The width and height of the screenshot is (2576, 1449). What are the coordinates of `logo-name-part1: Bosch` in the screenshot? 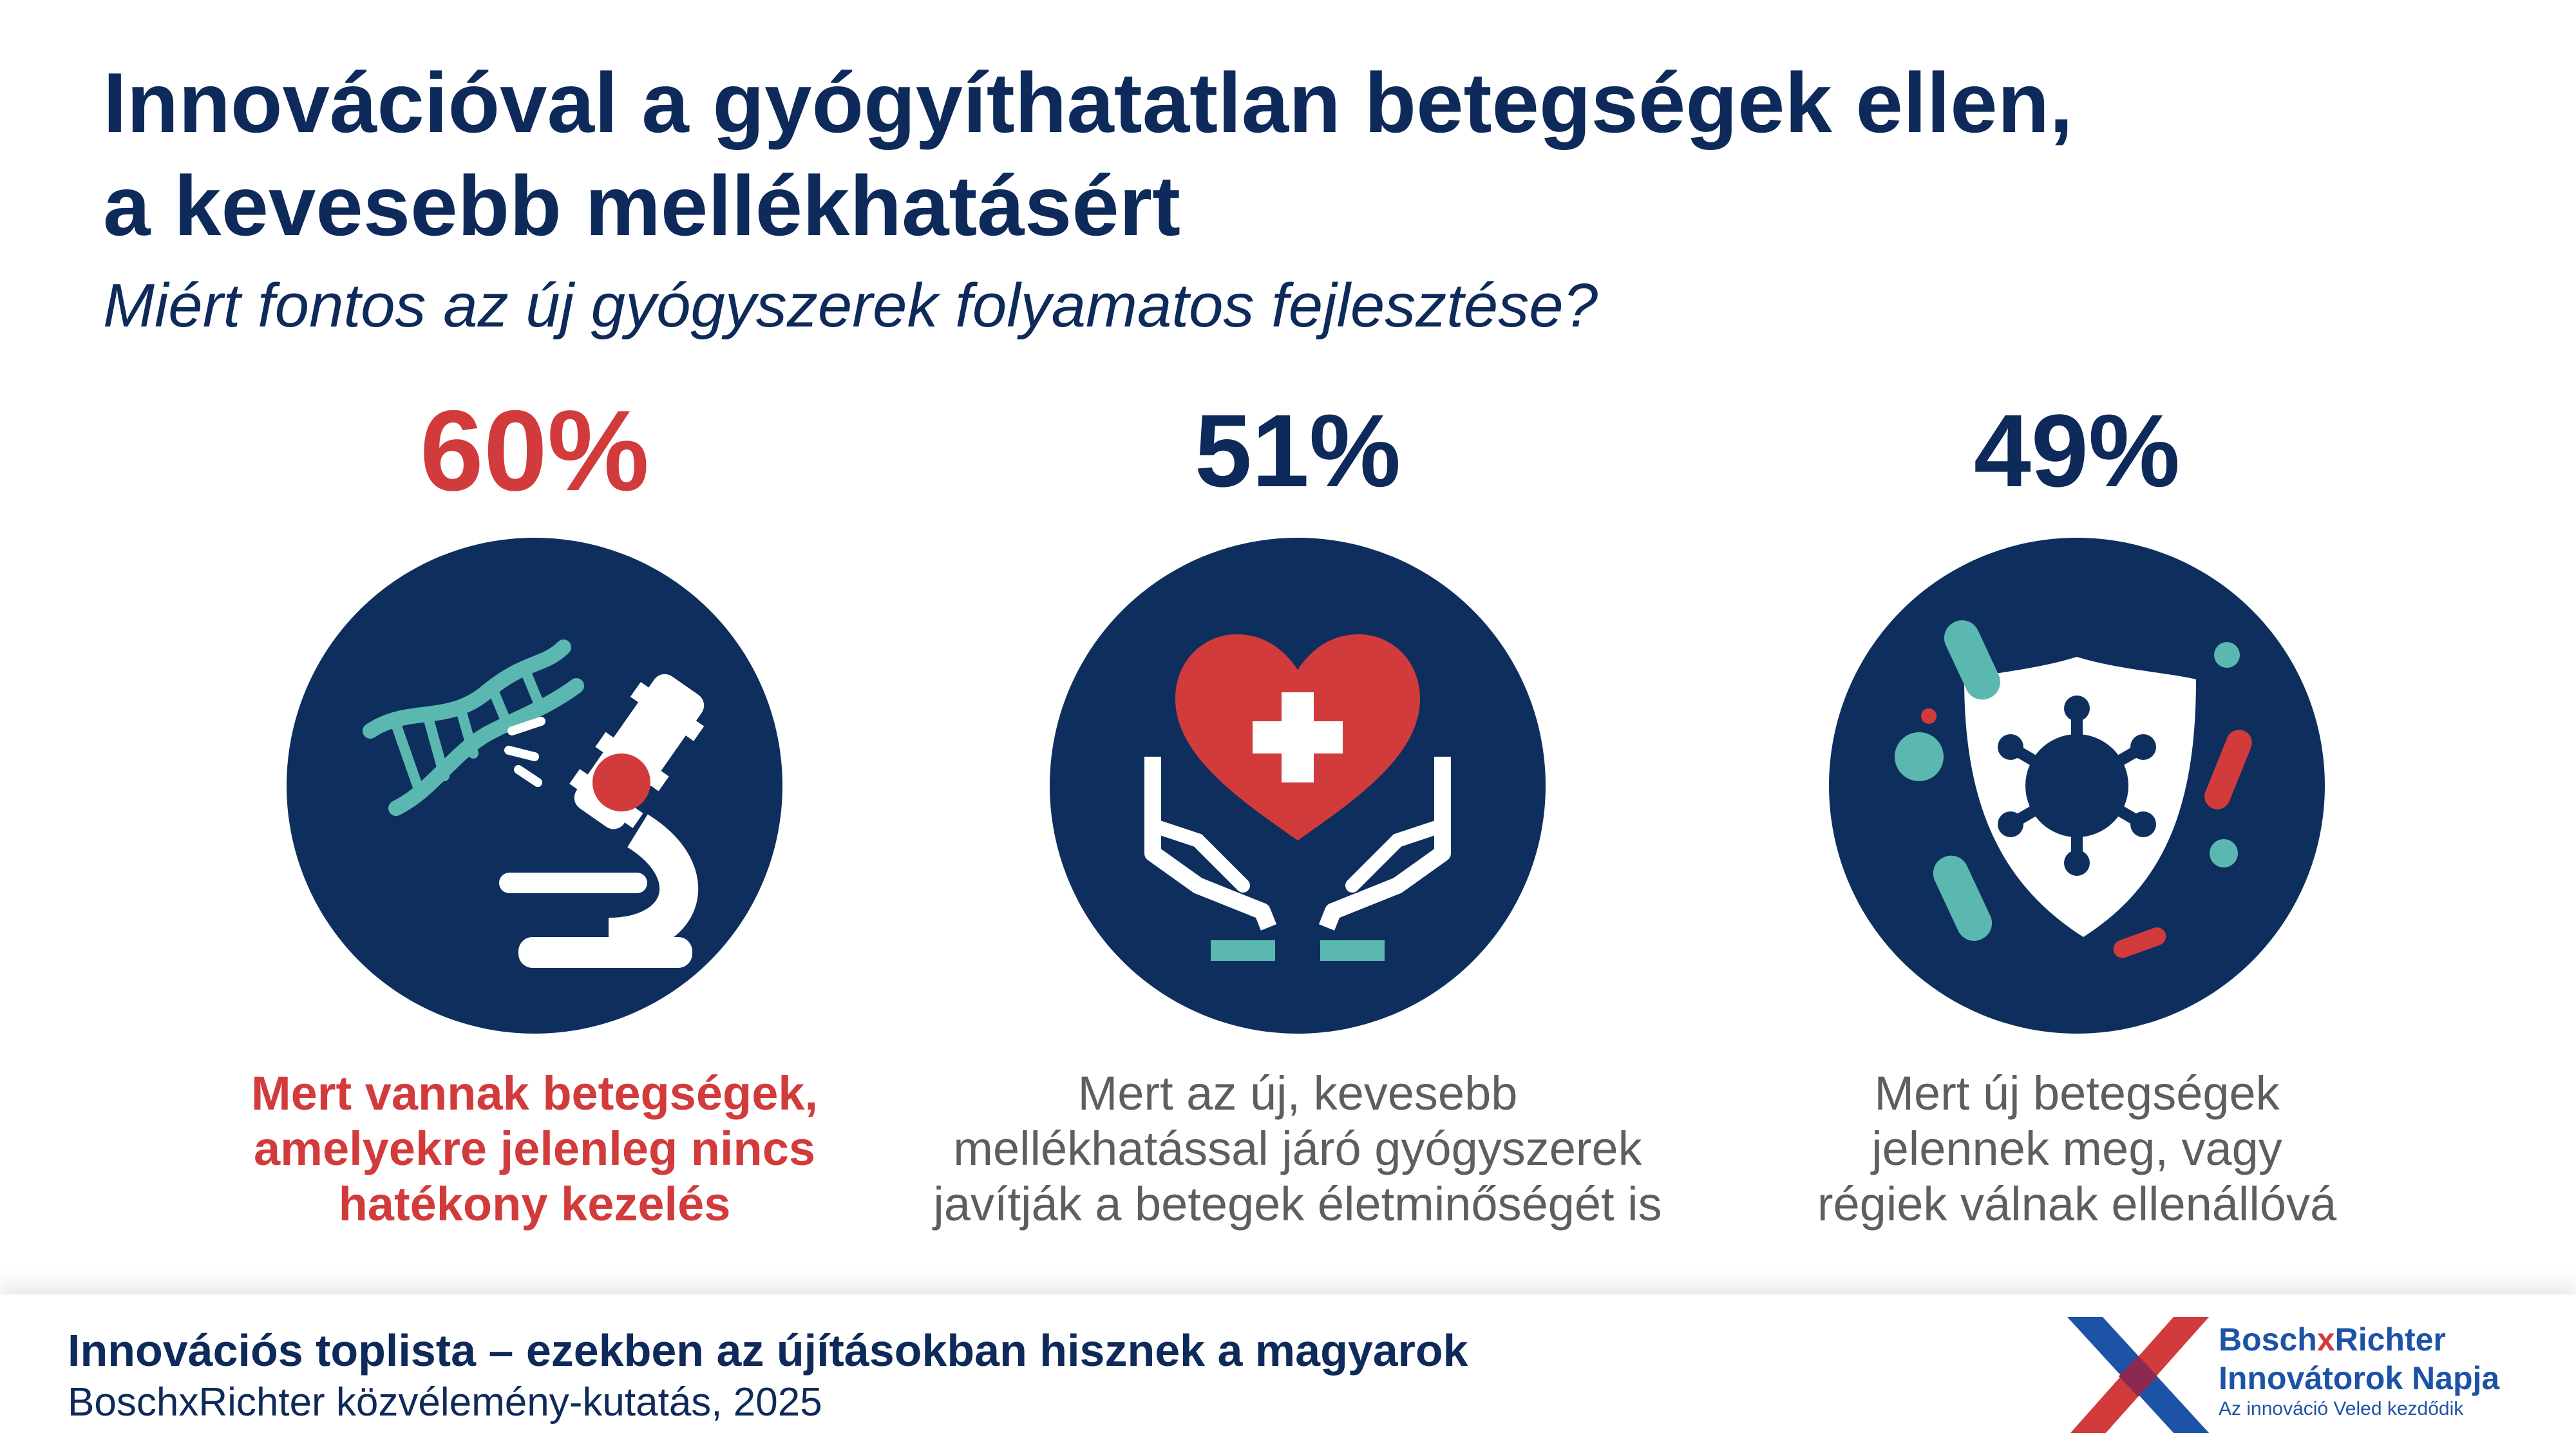 It's located at (2268, 1339).